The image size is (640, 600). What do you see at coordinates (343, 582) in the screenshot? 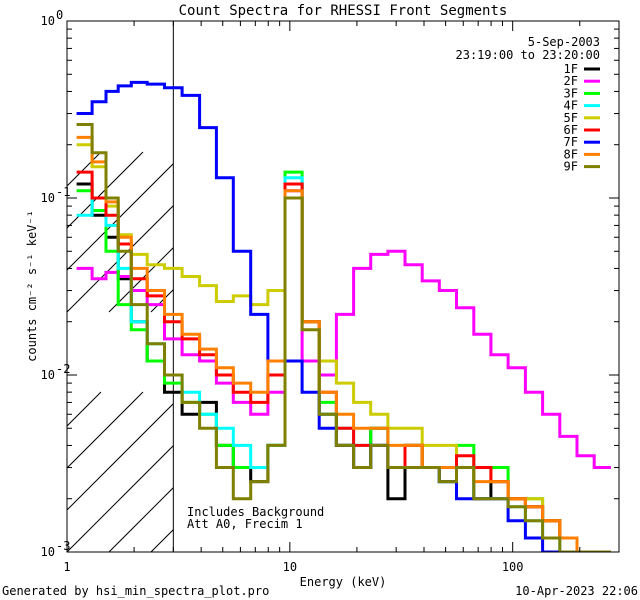
I see `x-axis-label: Energy (keV)` at bounding box center [343, 582].